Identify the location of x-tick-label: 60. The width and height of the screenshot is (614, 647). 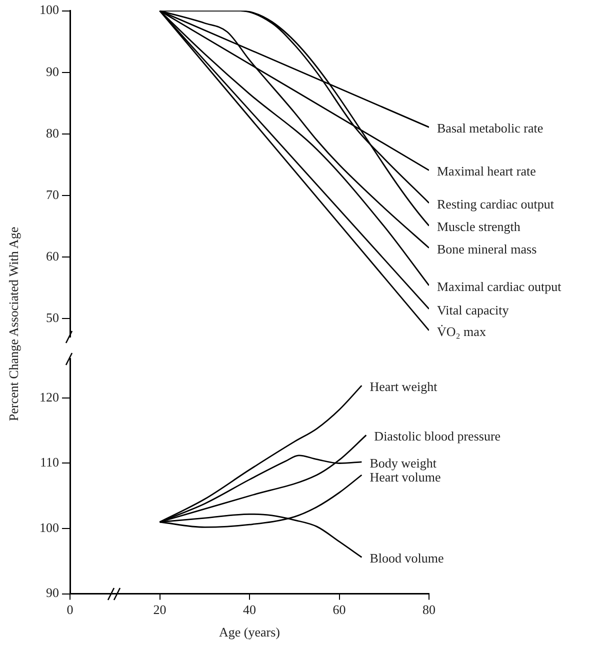
(339, 610).